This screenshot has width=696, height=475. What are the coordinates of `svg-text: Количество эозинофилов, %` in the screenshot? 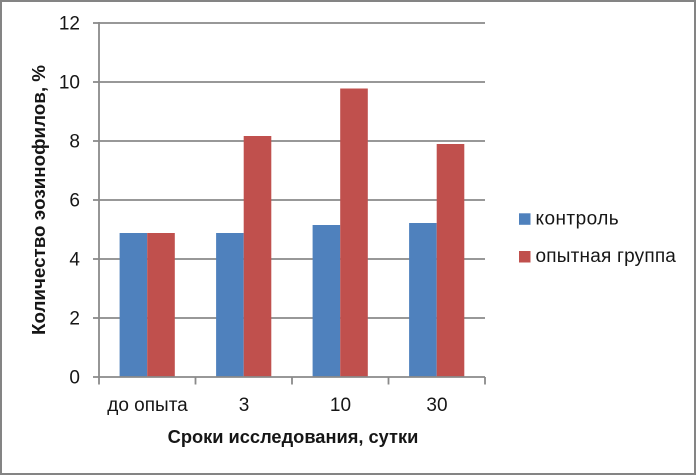 It's located at (39, 200).